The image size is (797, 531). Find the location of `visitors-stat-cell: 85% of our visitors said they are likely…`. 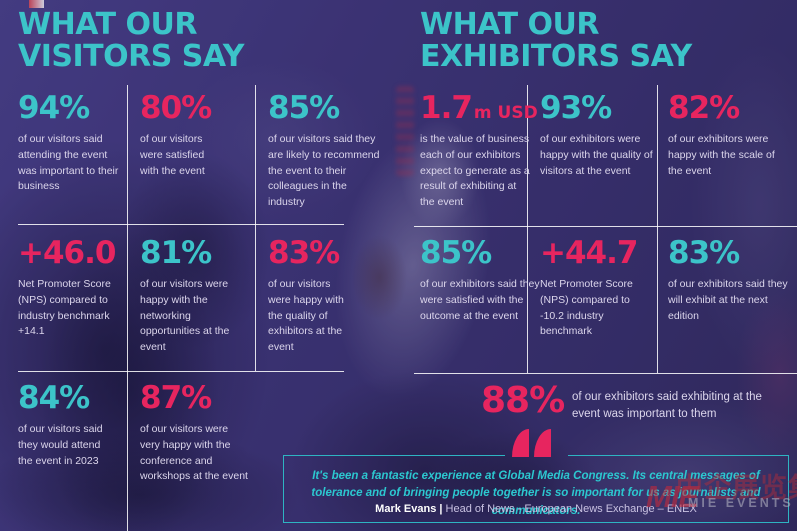

visitors-stat-cell: 85% of our visitors said they are likely… is located at coordinates (327, 152).